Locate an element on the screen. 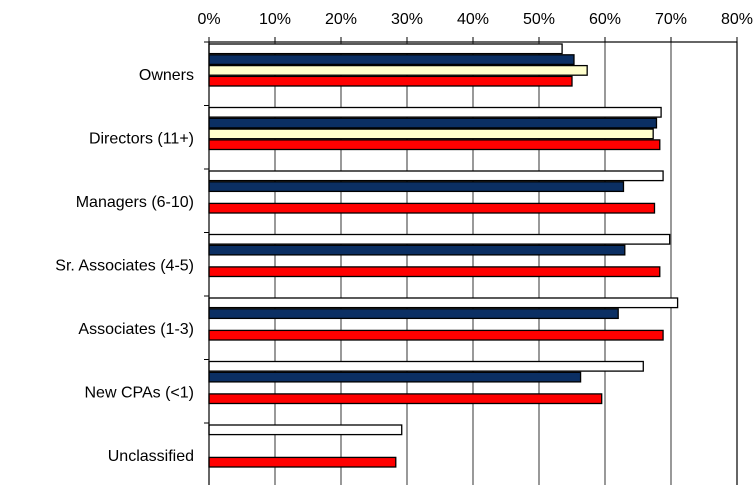 This screenshot has width=753, height=485. x-tick-label: 20% is located at coordinates (341, 19).